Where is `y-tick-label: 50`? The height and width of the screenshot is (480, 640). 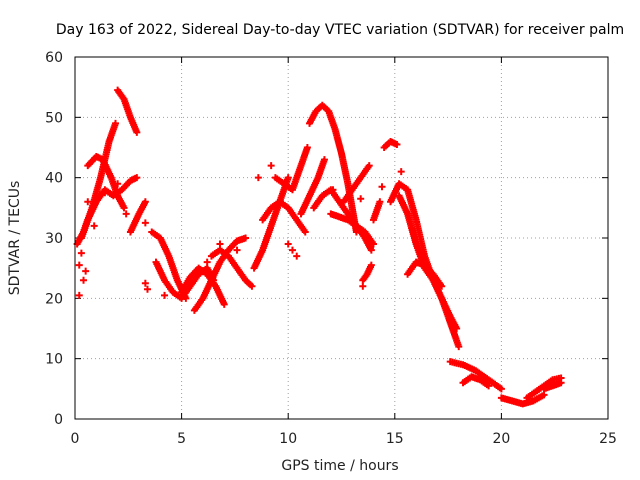
y-tick-label: 50 is located at coordinates (54, 118).